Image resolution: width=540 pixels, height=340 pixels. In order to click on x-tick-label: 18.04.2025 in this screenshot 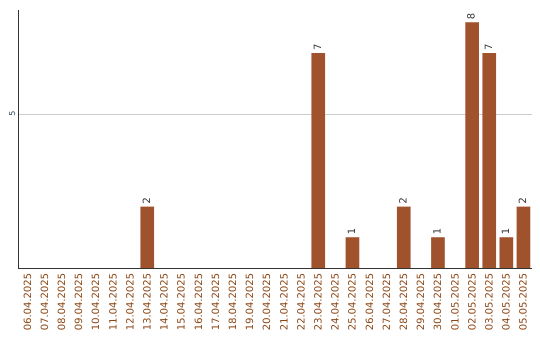, I will do `click(233, 301)`.